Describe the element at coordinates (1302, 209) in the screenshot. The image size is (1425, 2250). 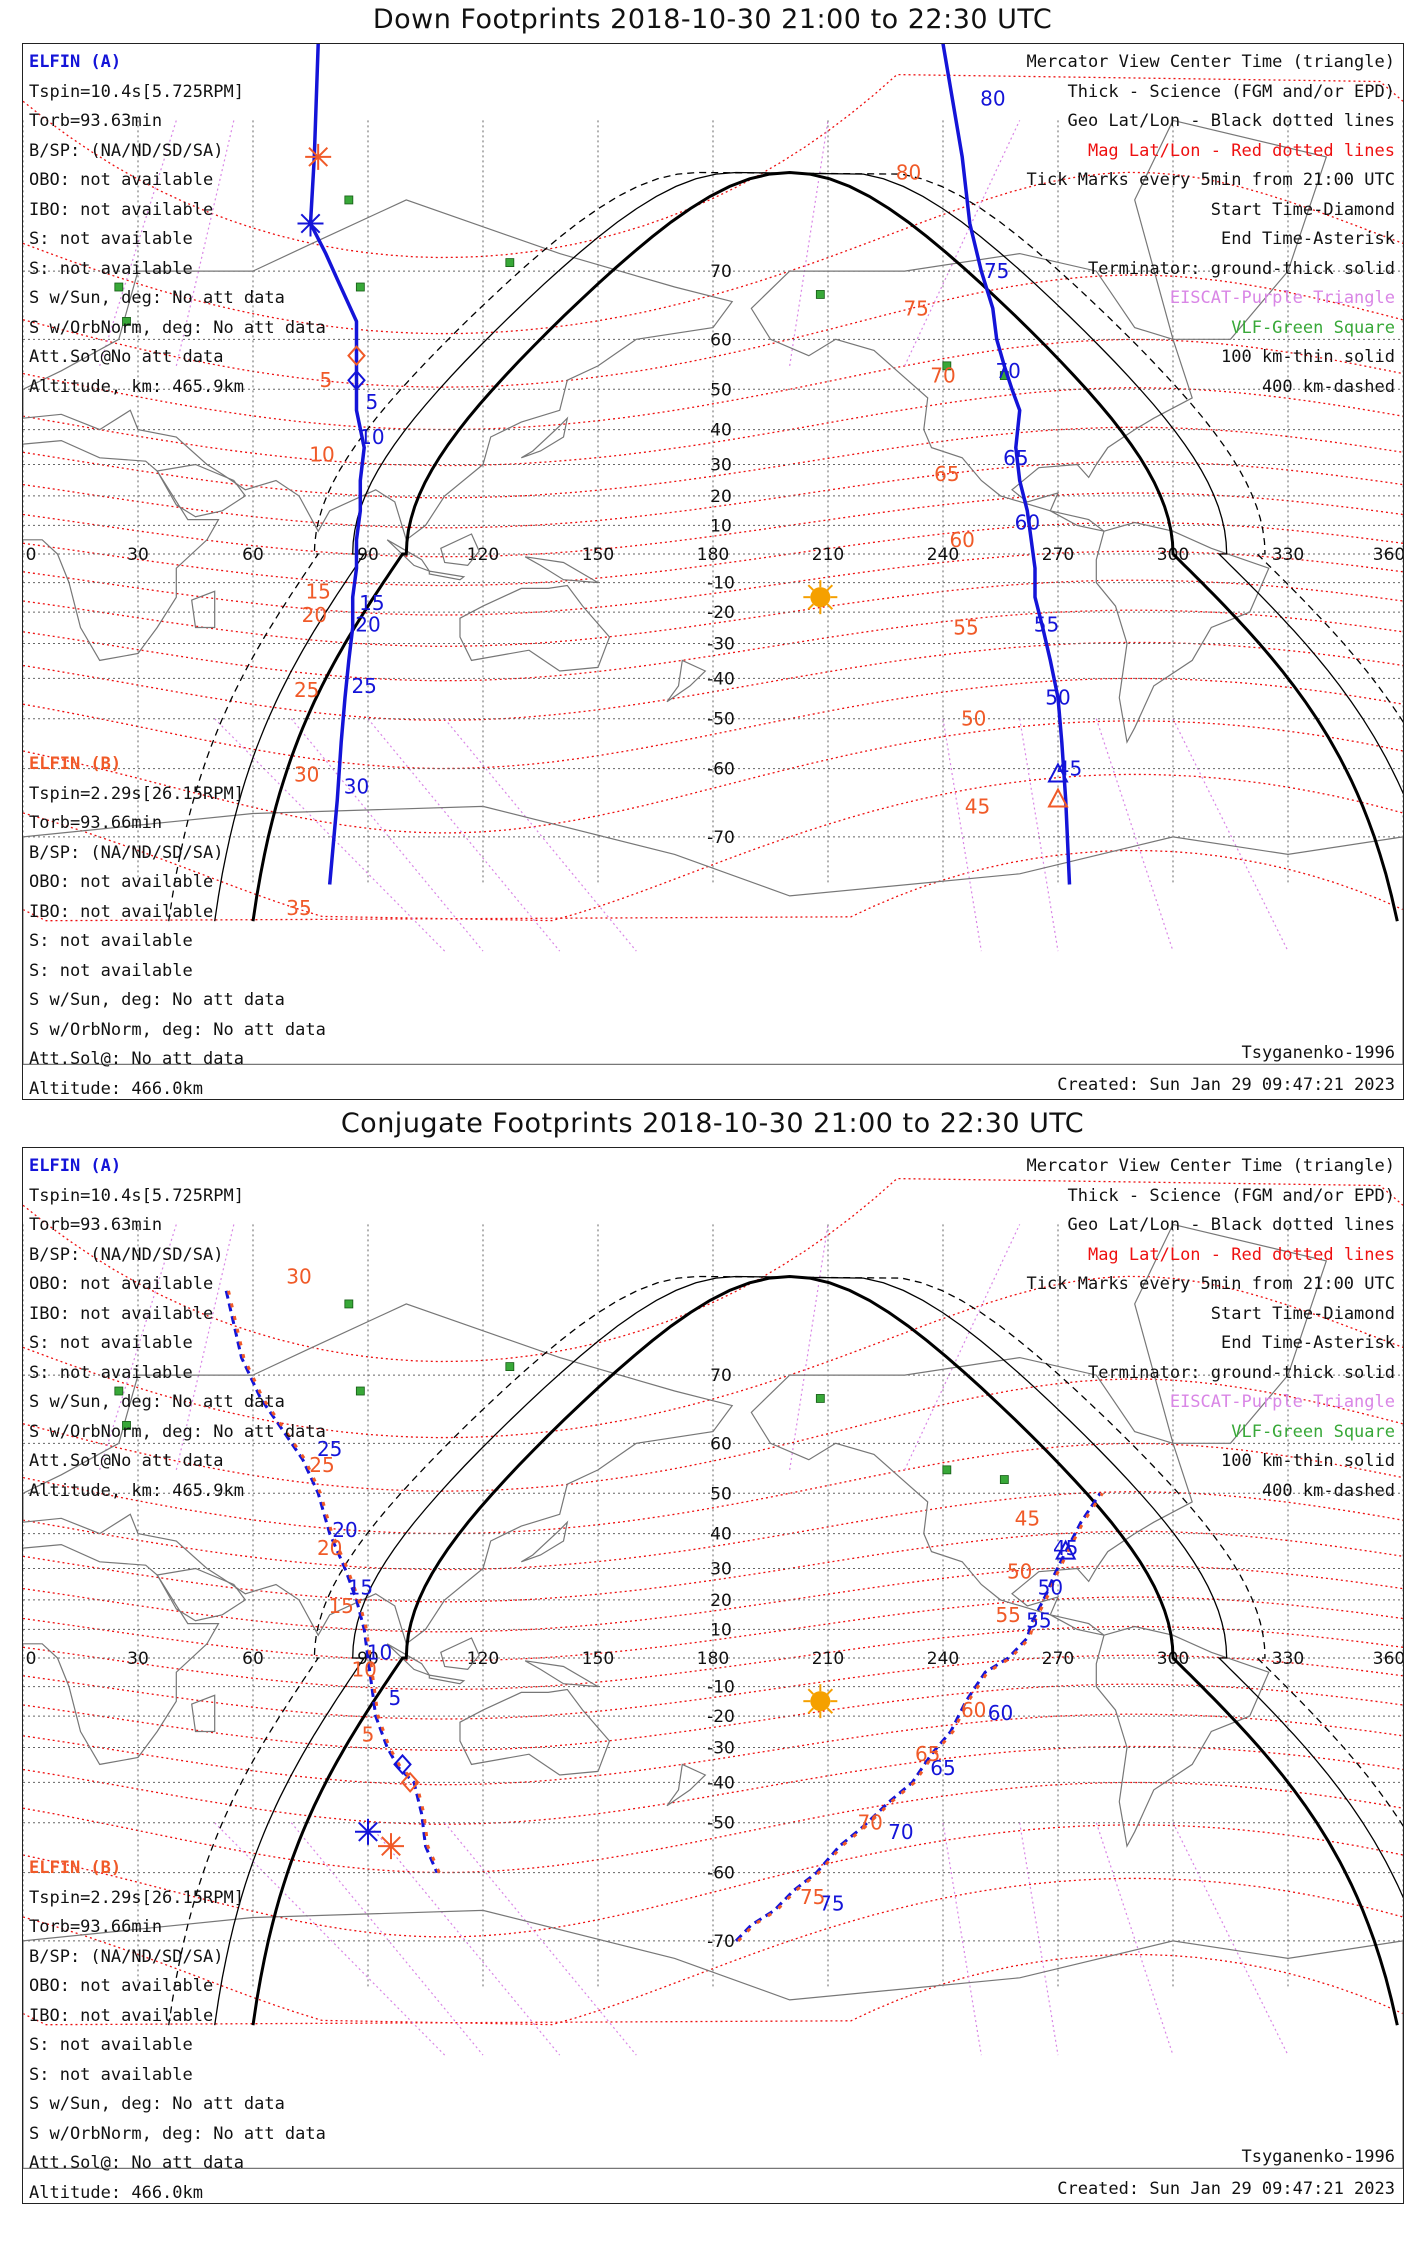
I see `legend-start: Start Time-Diamond` at that location.